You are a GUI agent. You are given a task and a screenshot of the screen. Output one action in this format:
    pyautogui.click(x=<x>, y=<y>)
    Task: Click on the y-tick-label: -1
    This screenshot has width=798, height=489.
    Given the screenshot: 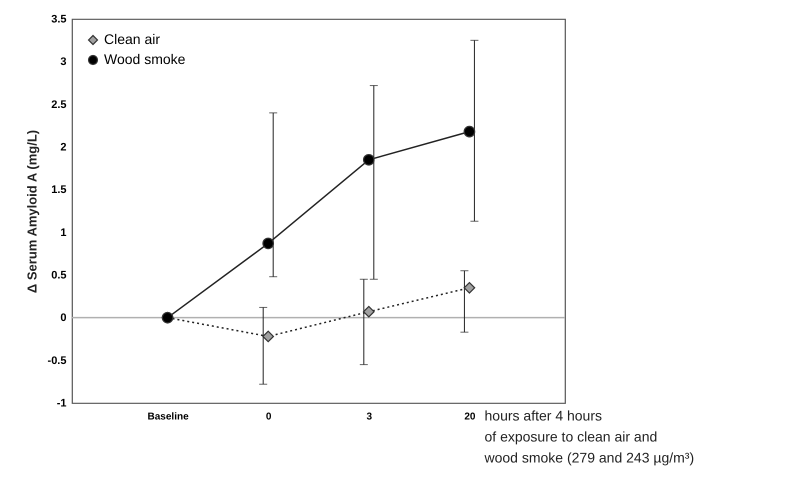 What is the action you would take?
    pyautogui.click(x=61, y=404)
    